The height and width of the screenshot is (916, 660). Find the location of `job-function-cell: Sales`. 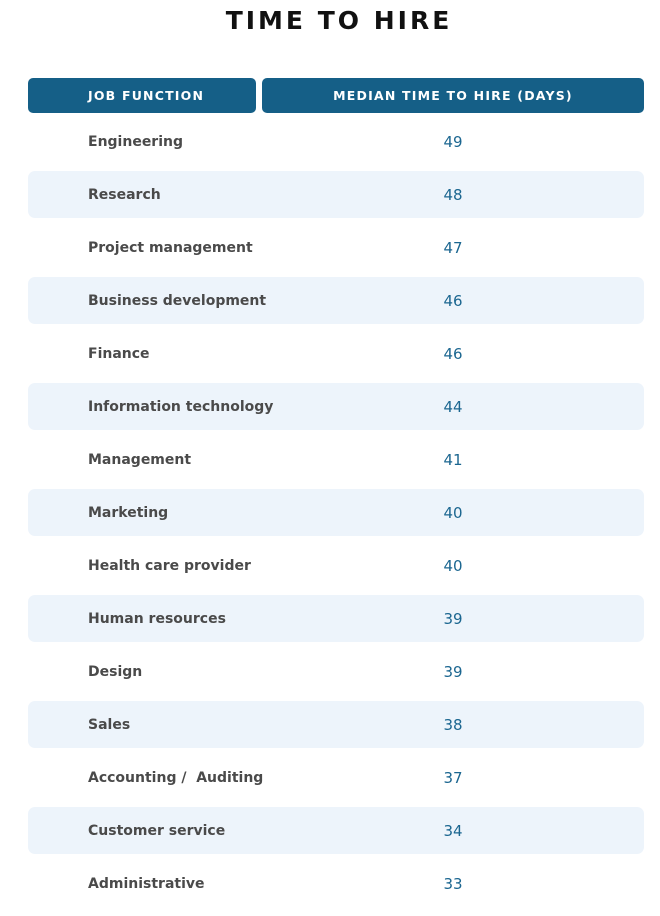

job-function-cell: Sales is located at coordinates (109, 724).